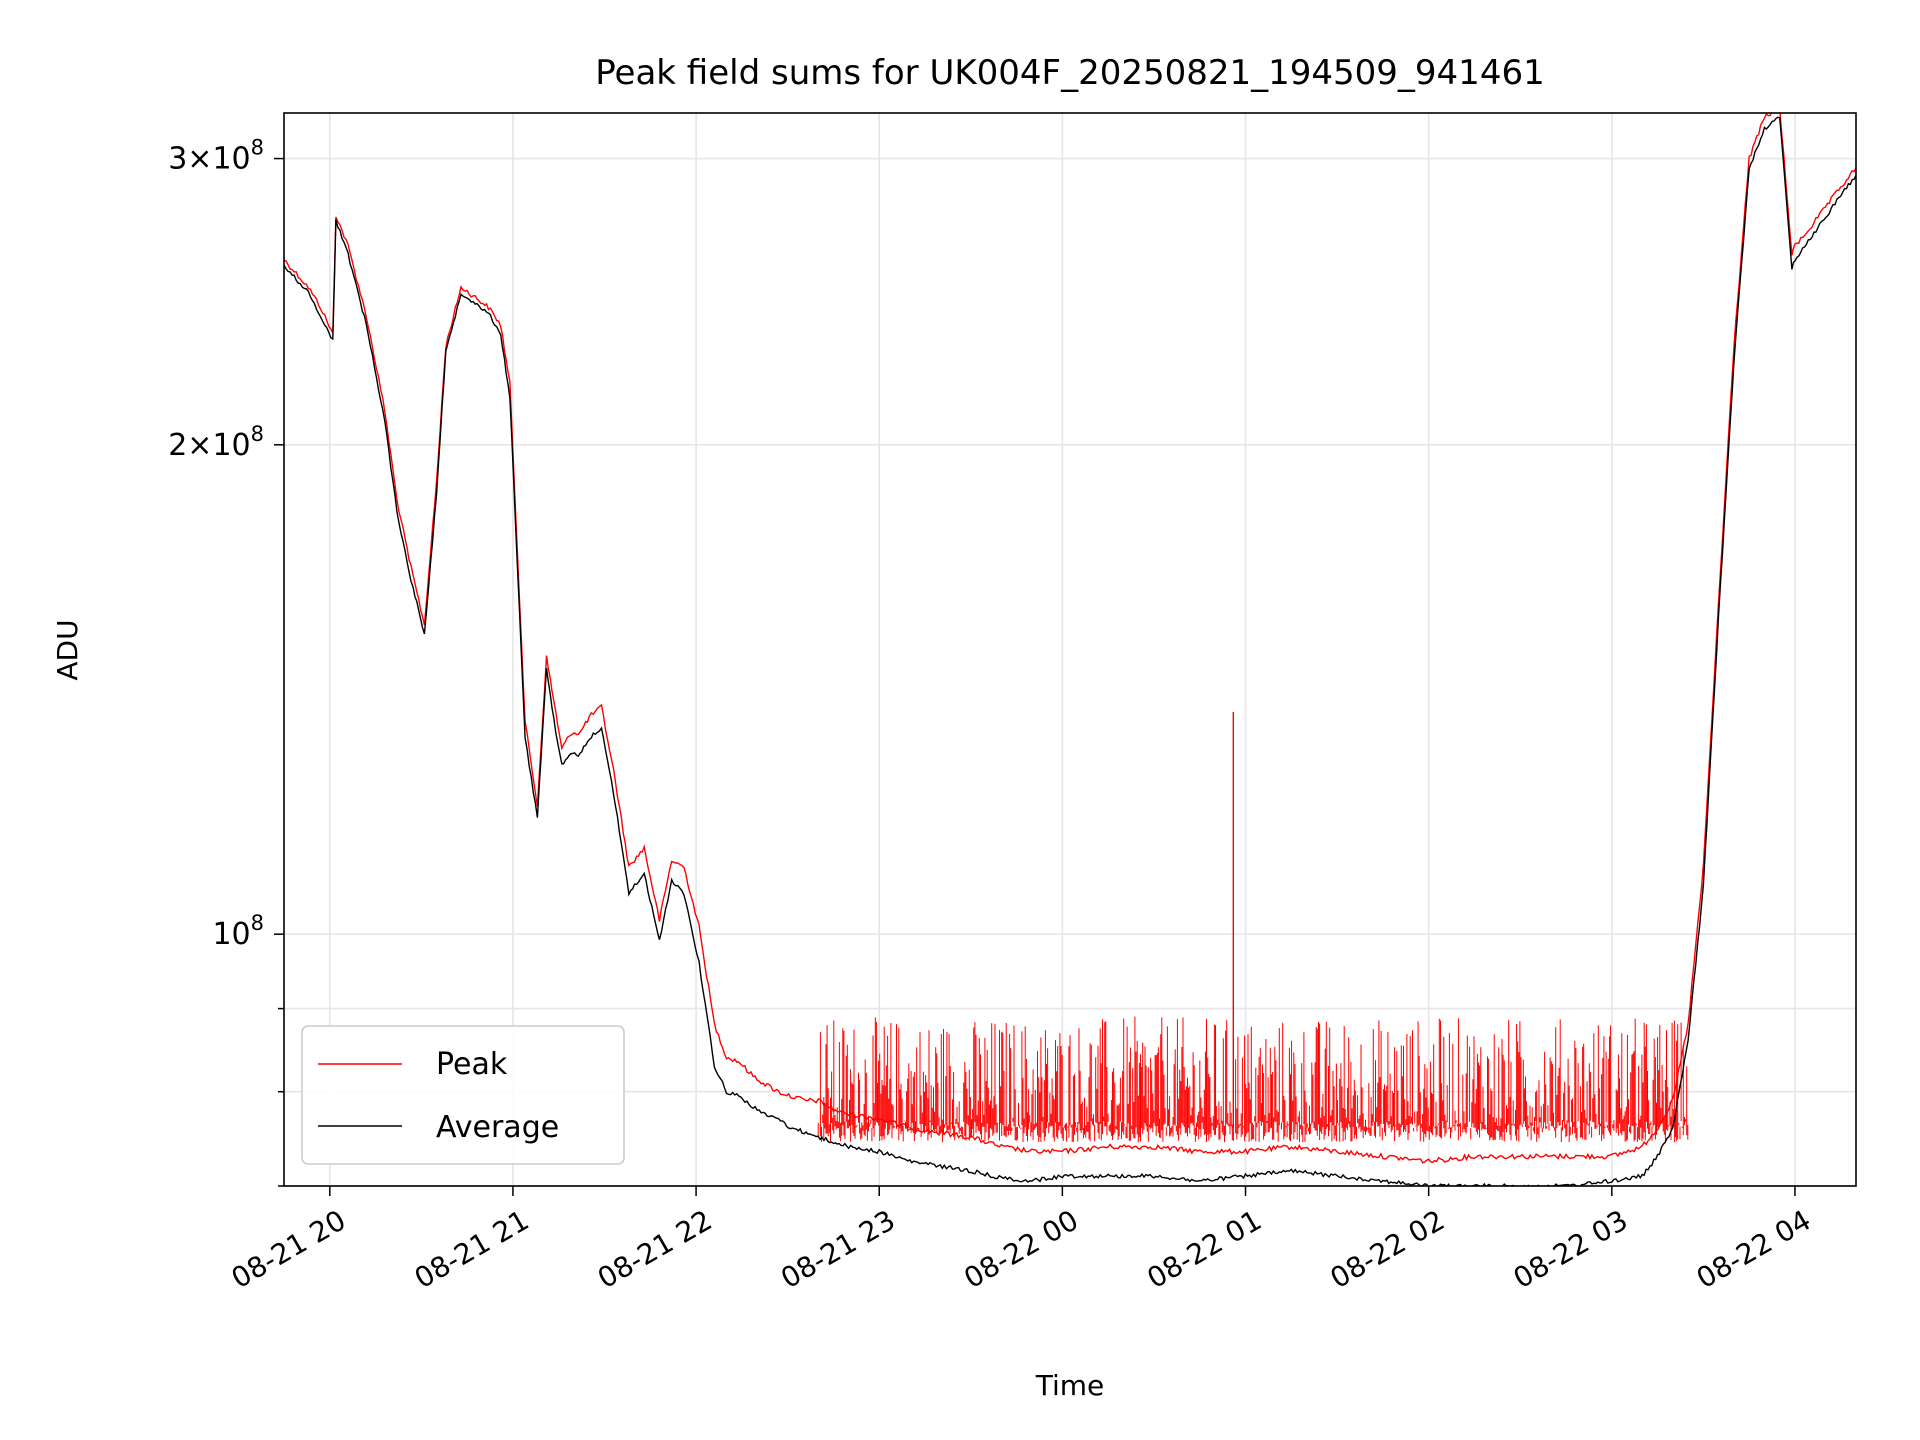 This screenshot has height=1440, width=1920. What do you see at coordinates (67, 649) in the screenshot?
I see `y-axis-label: ADU` at bounding box center [67, 649].